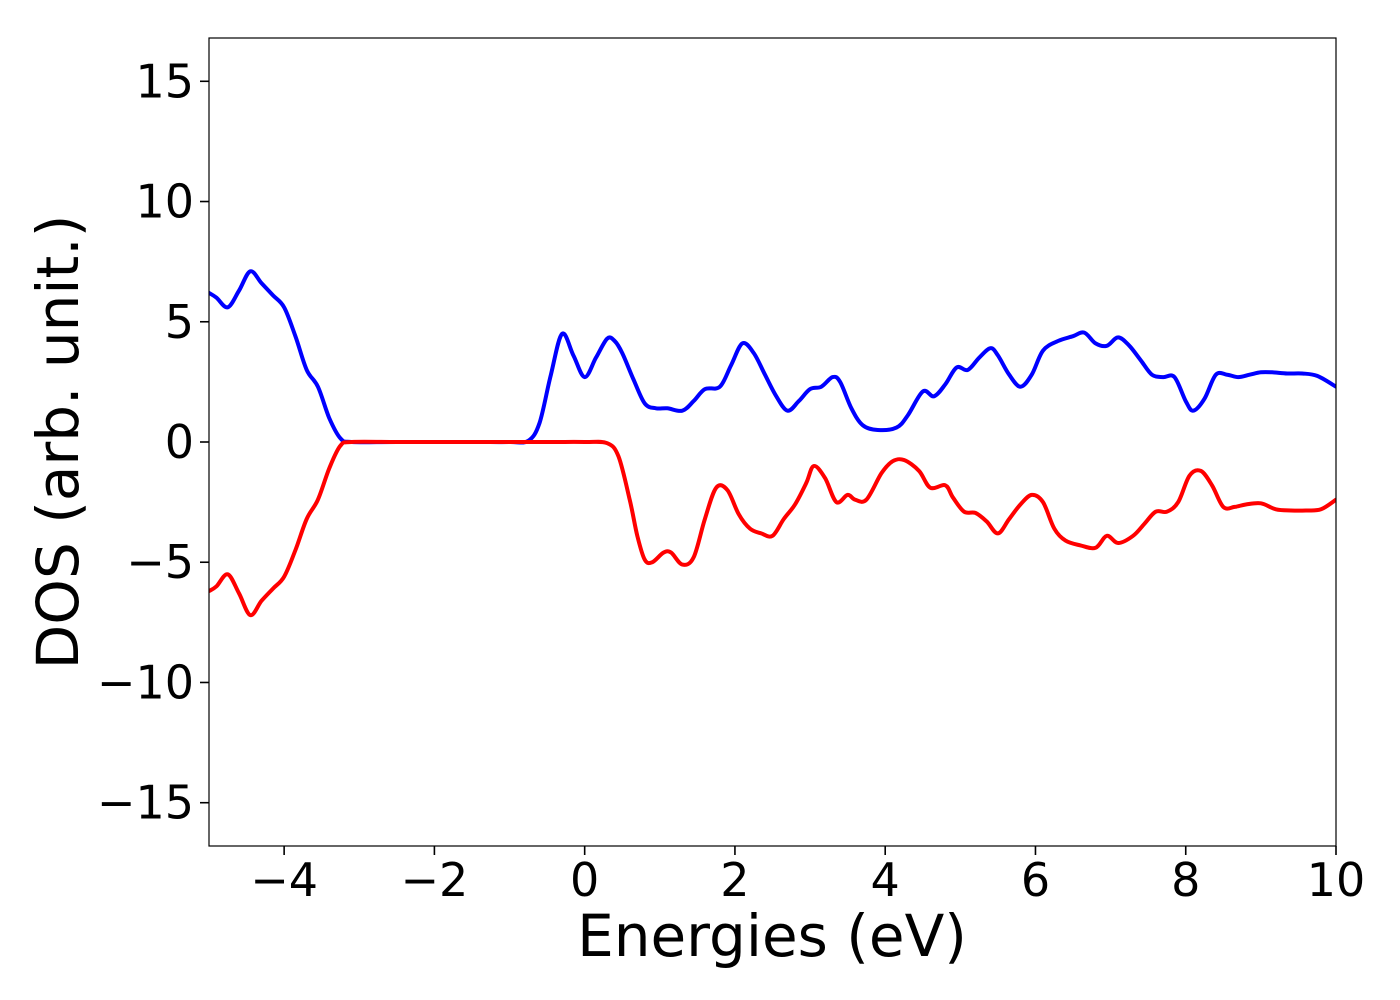  Describe the element at coordinates (164, 81) in the screenshot. I see `y-tick-label: 15` at that location.